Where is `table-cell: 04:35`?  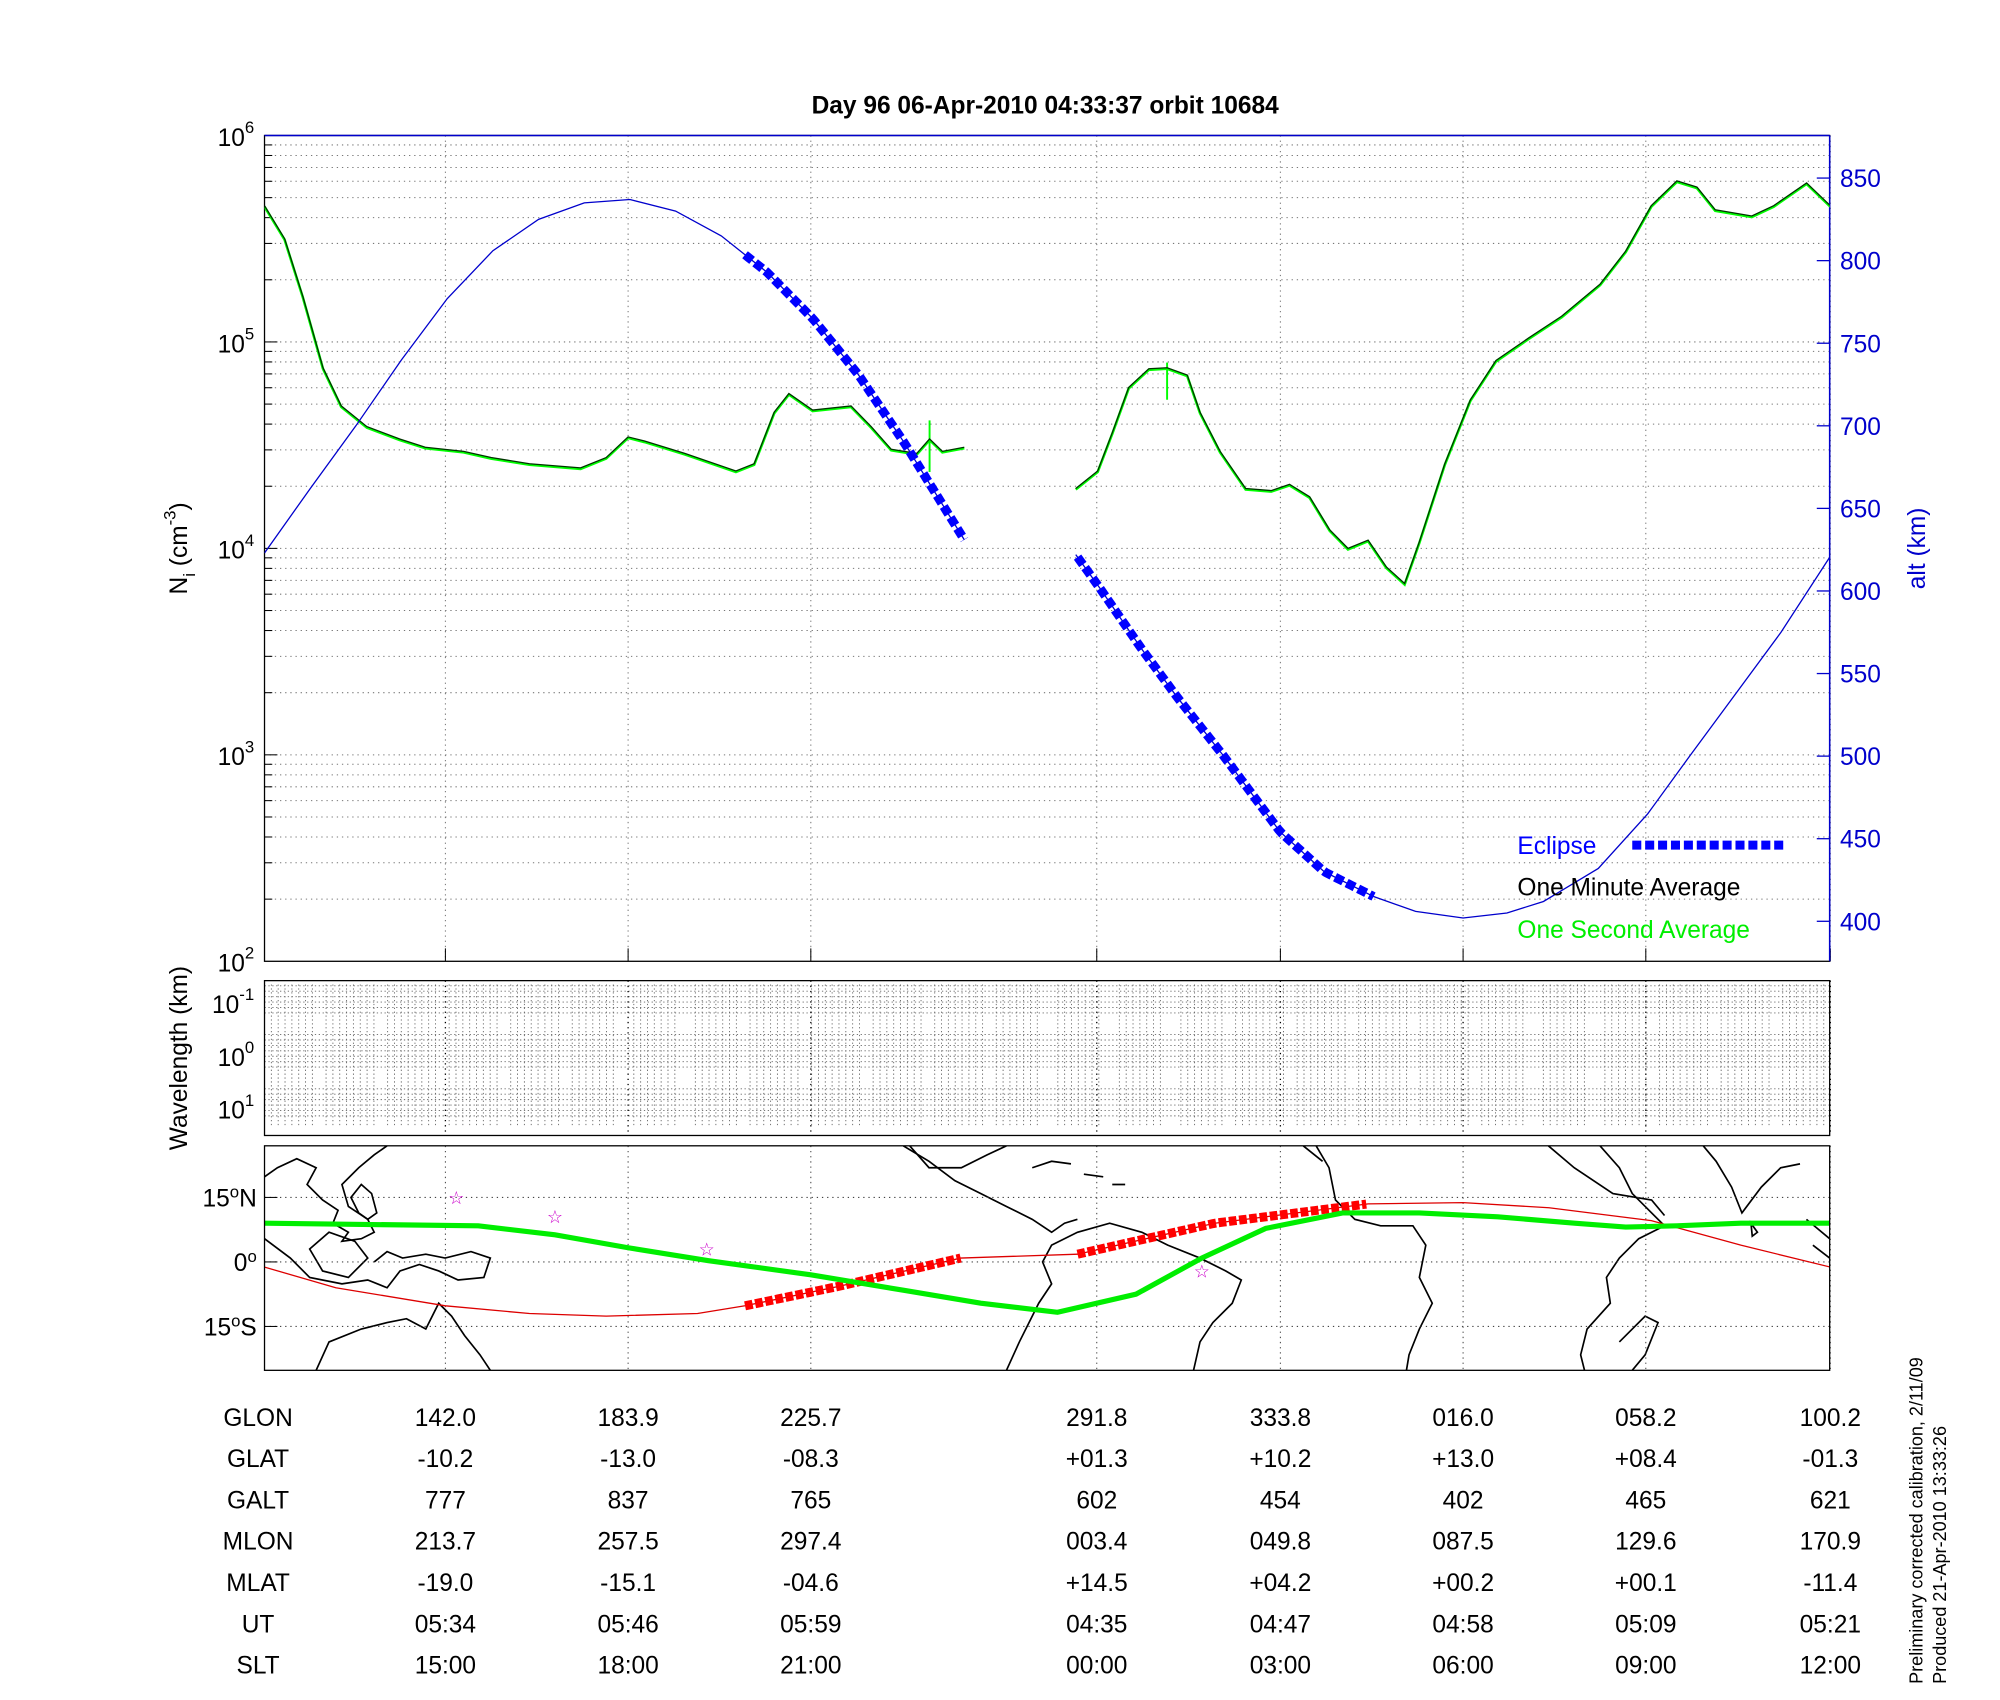
table-cell: 04:35 is located at coordinates (1096, 1624).